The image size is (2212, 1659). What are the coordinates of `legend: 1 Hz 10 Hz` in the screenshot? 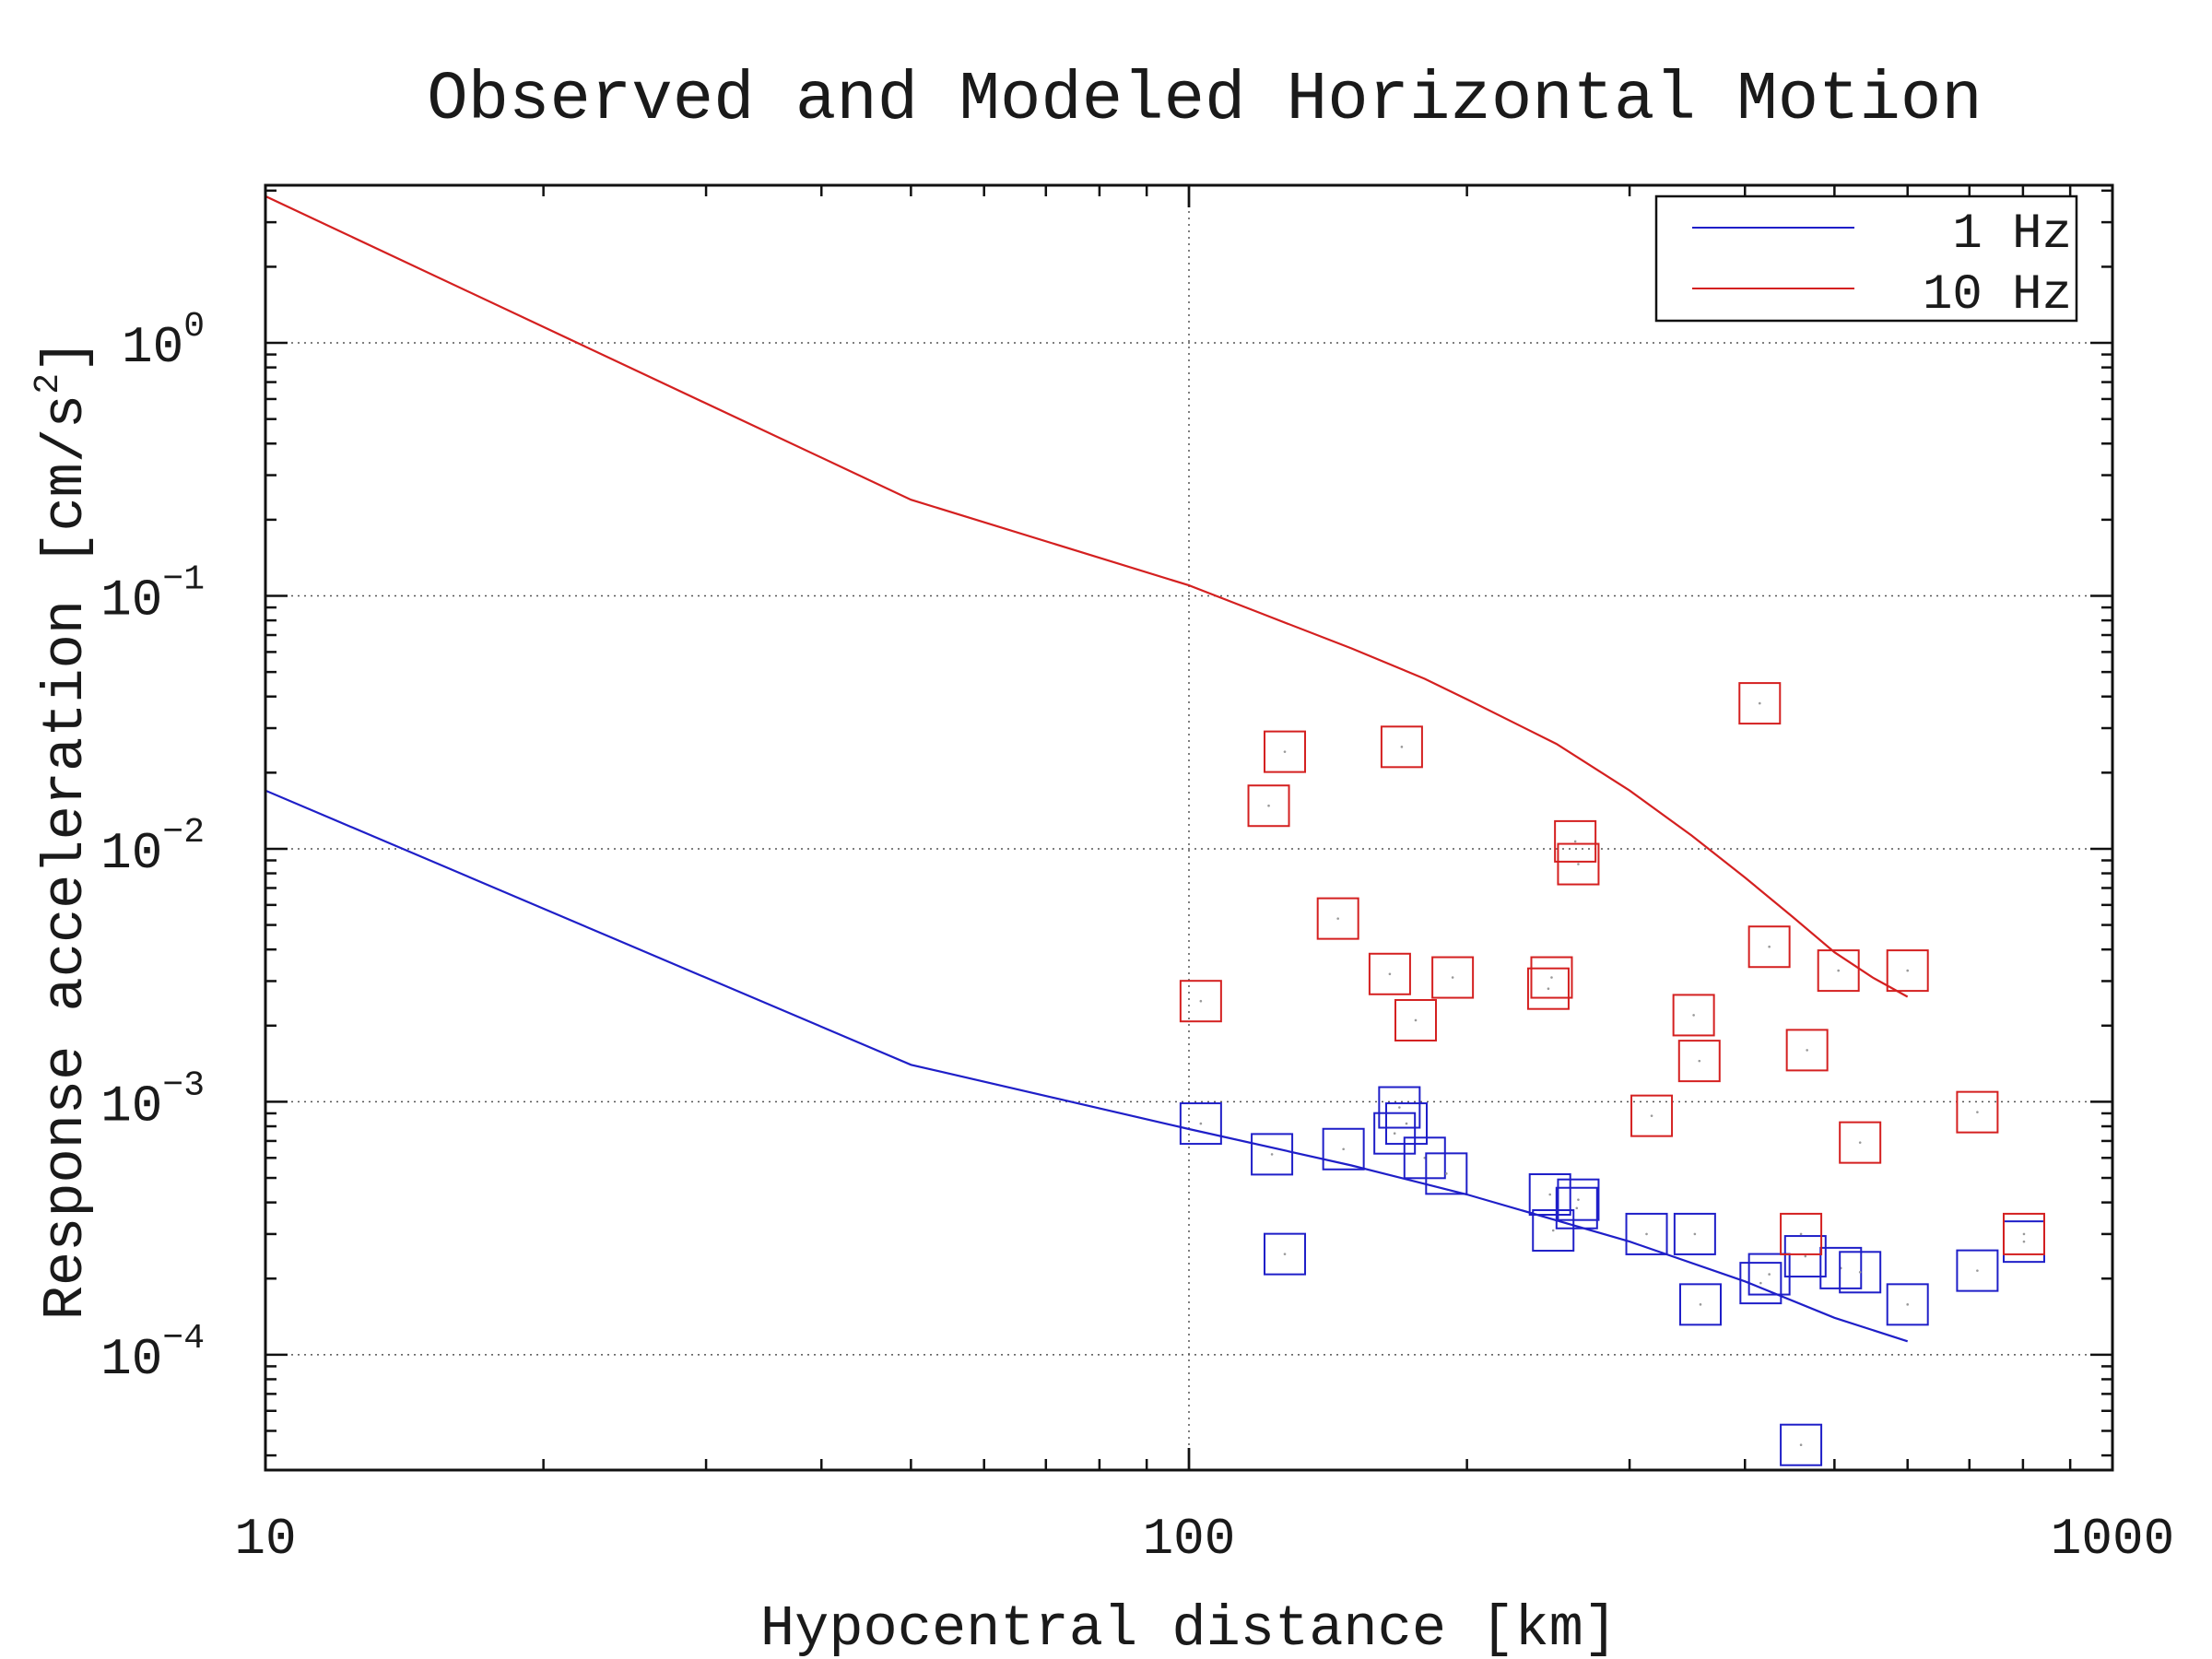 It's located at (1866, 259).